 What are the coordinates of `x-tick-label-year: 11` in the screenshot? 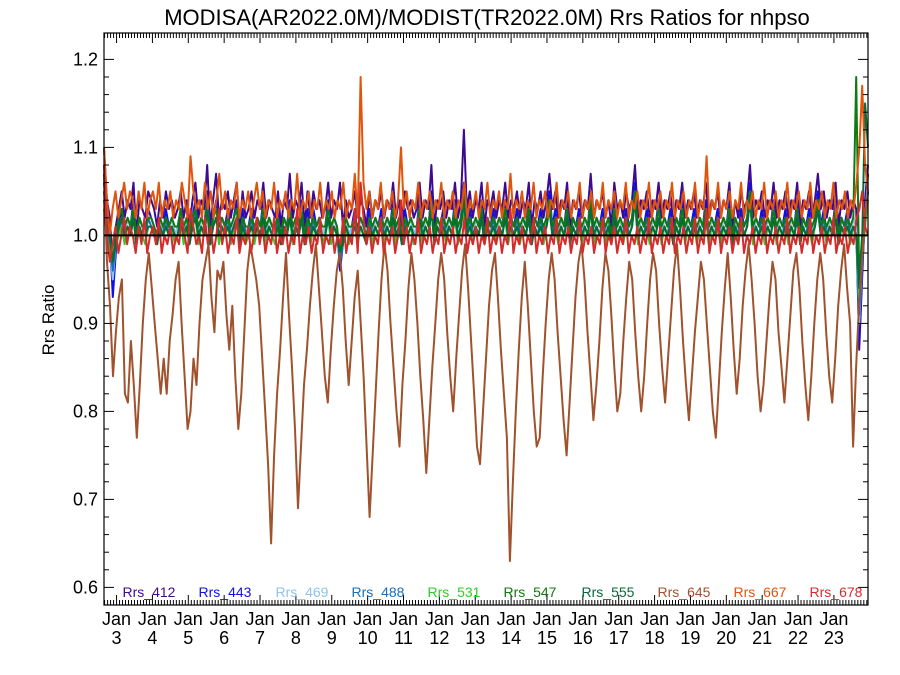 It's located at (403, 638).